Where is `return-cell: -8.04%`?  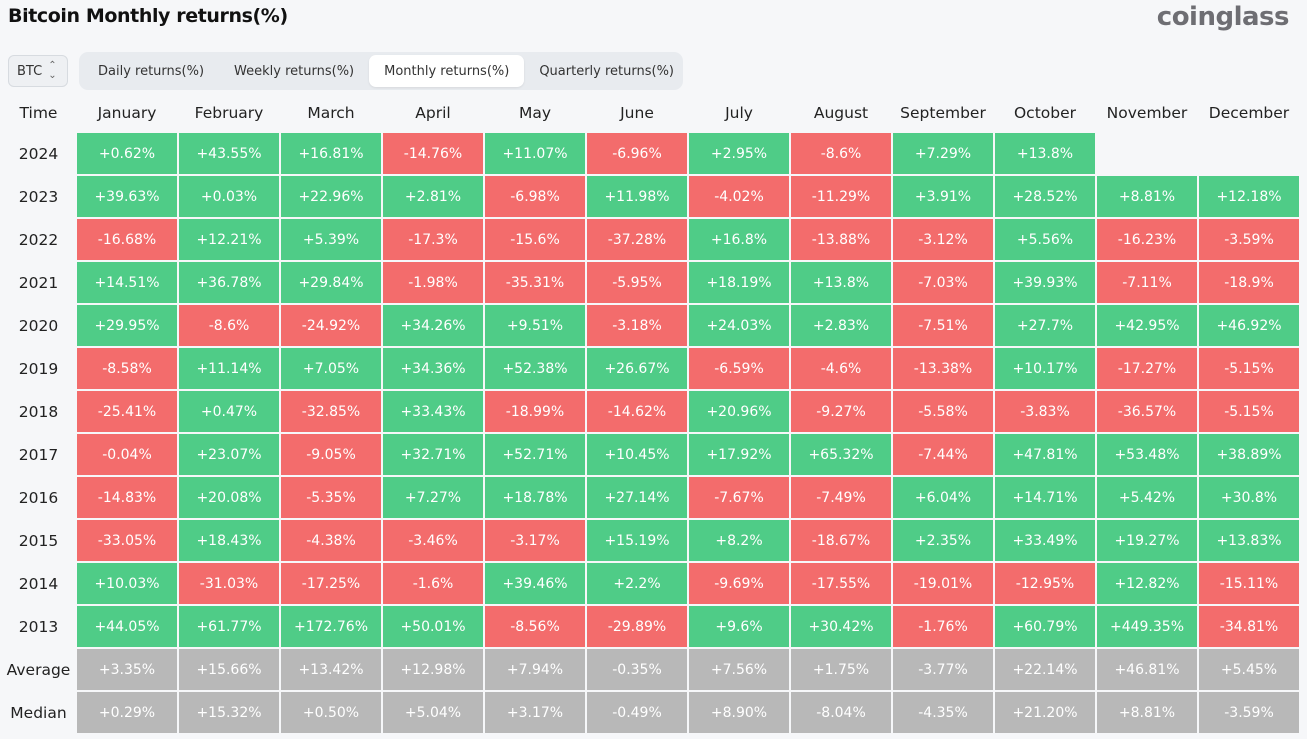
return-cell: -8.04% is located at coordinates (841, 712).